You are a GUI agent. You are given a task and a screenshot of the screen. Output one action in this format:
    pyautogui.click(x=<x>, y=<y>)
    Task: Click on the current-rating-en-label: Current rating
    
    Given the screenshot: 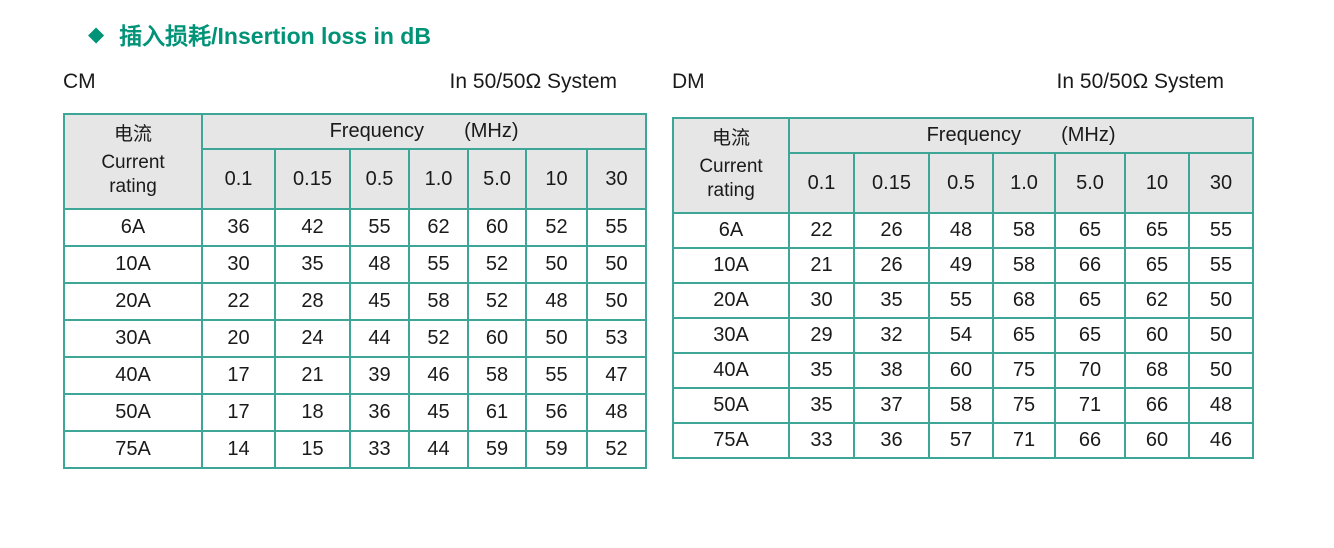 What is the action you would take?
    pyautogui.click(x=133, y=174)
    